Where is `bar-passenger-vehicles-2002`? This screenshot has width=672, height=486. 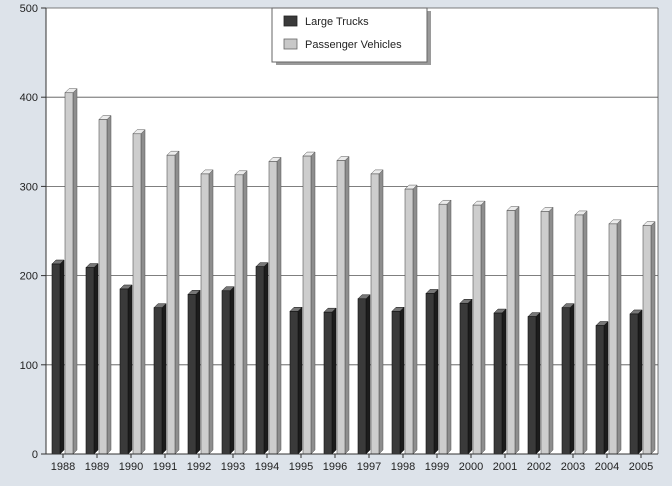
bar-passenger-vehicles-2002 is located at coordinates (547, 330).